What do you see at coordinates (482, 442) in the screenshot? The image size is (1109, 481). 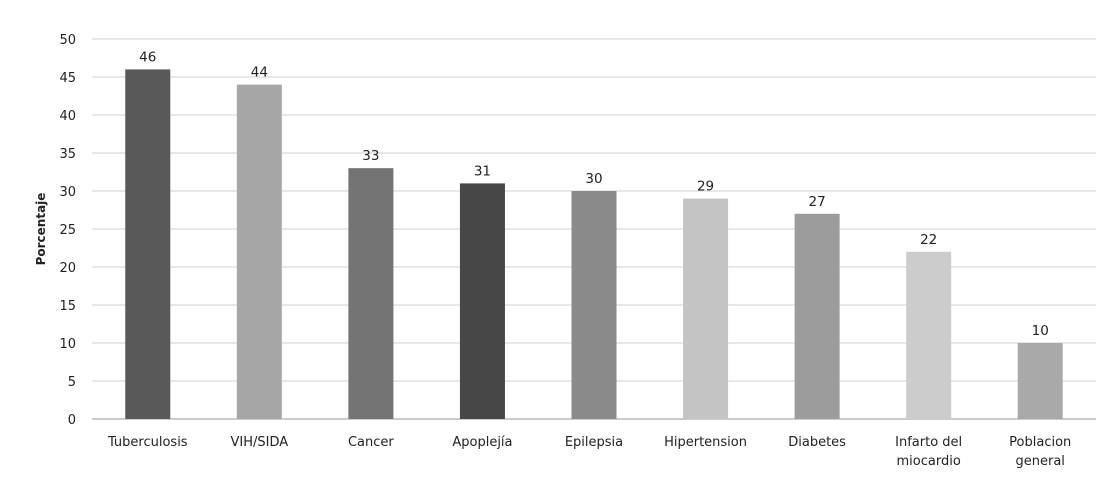 I see `x-category-label: Apoplejía` at bounding box center [482, 442].